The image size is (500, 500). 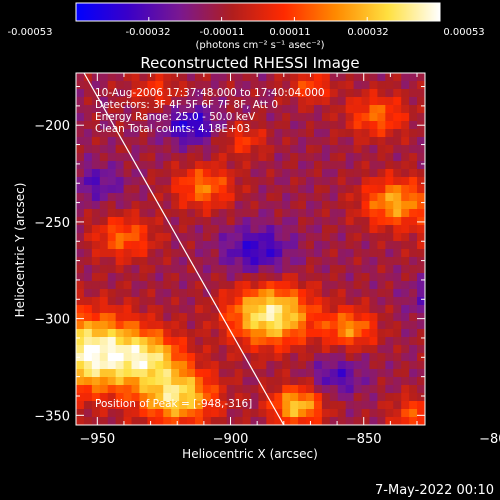 I want to click on x-axis-label: Heliocentric X (arcsec), so click(x=250, y=454).